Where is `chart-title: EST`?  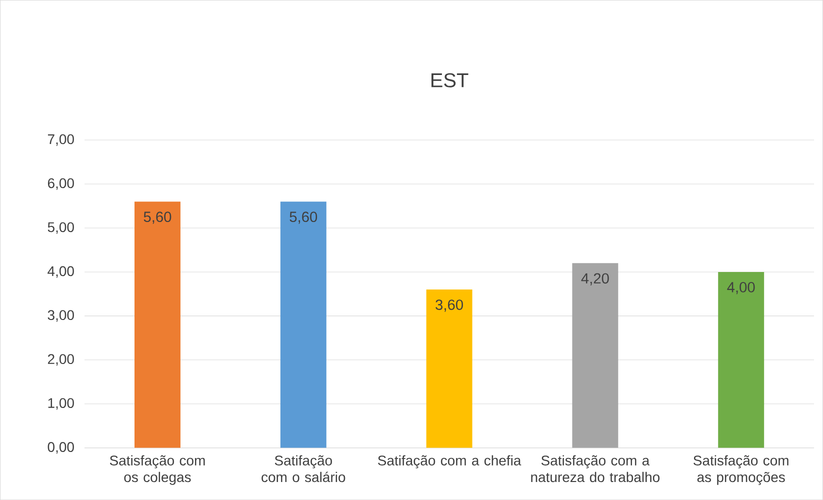
chart-title: EST is located at coordinates (449, 80).